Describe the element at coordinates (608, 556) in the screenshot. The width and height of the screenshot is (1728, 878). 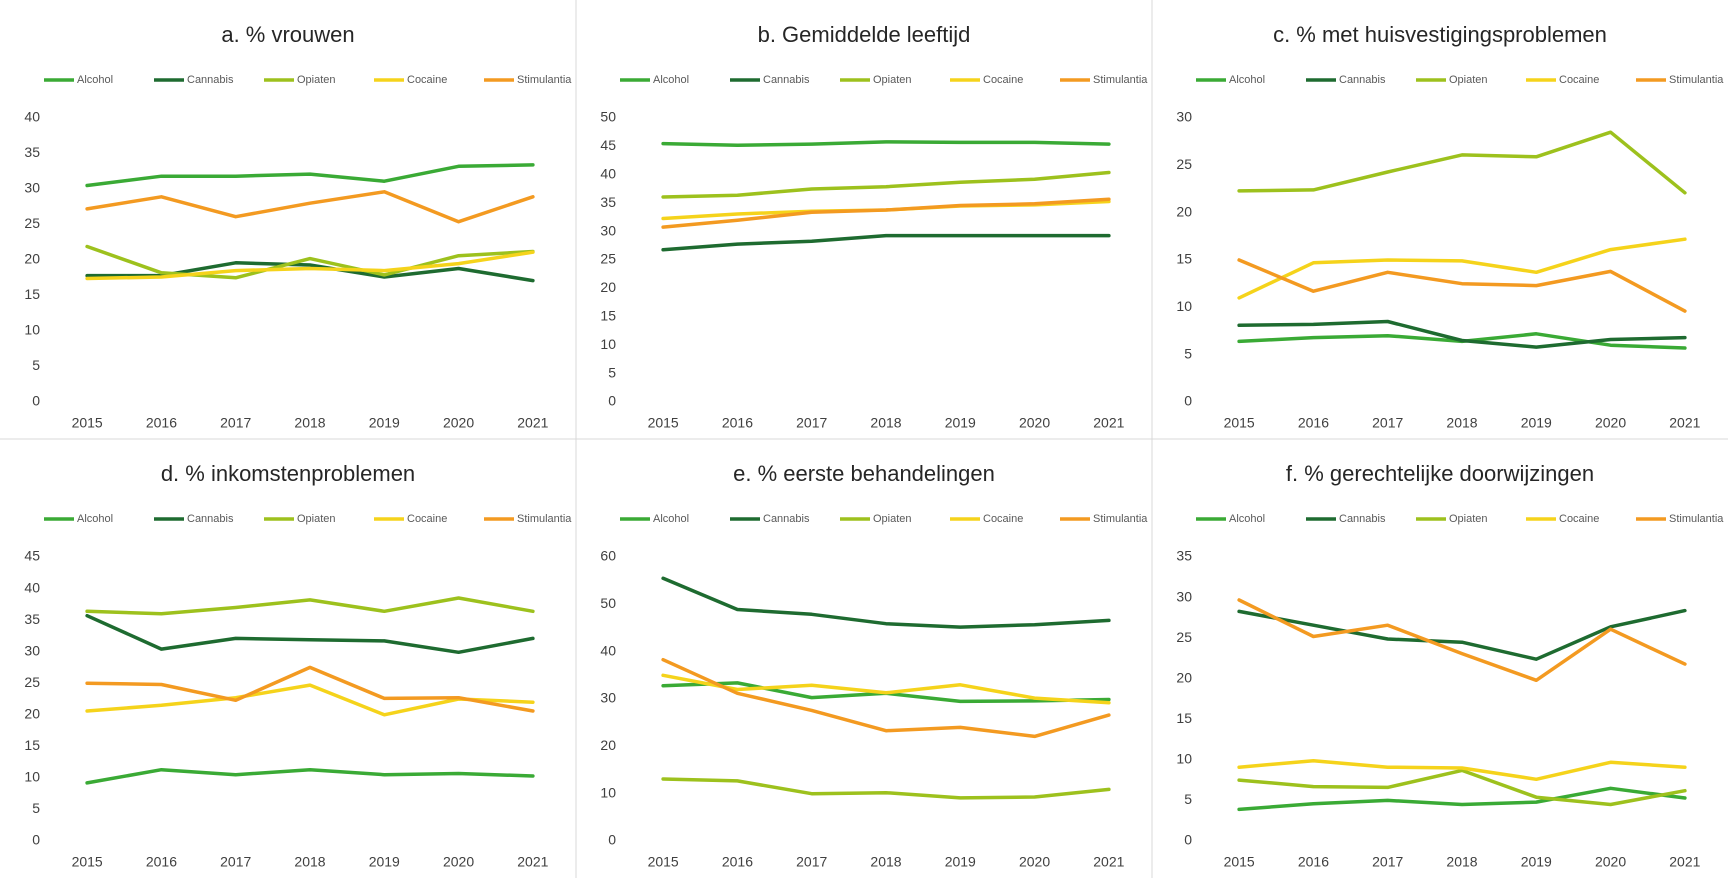
I see `y-tick-label: 60` at that location.